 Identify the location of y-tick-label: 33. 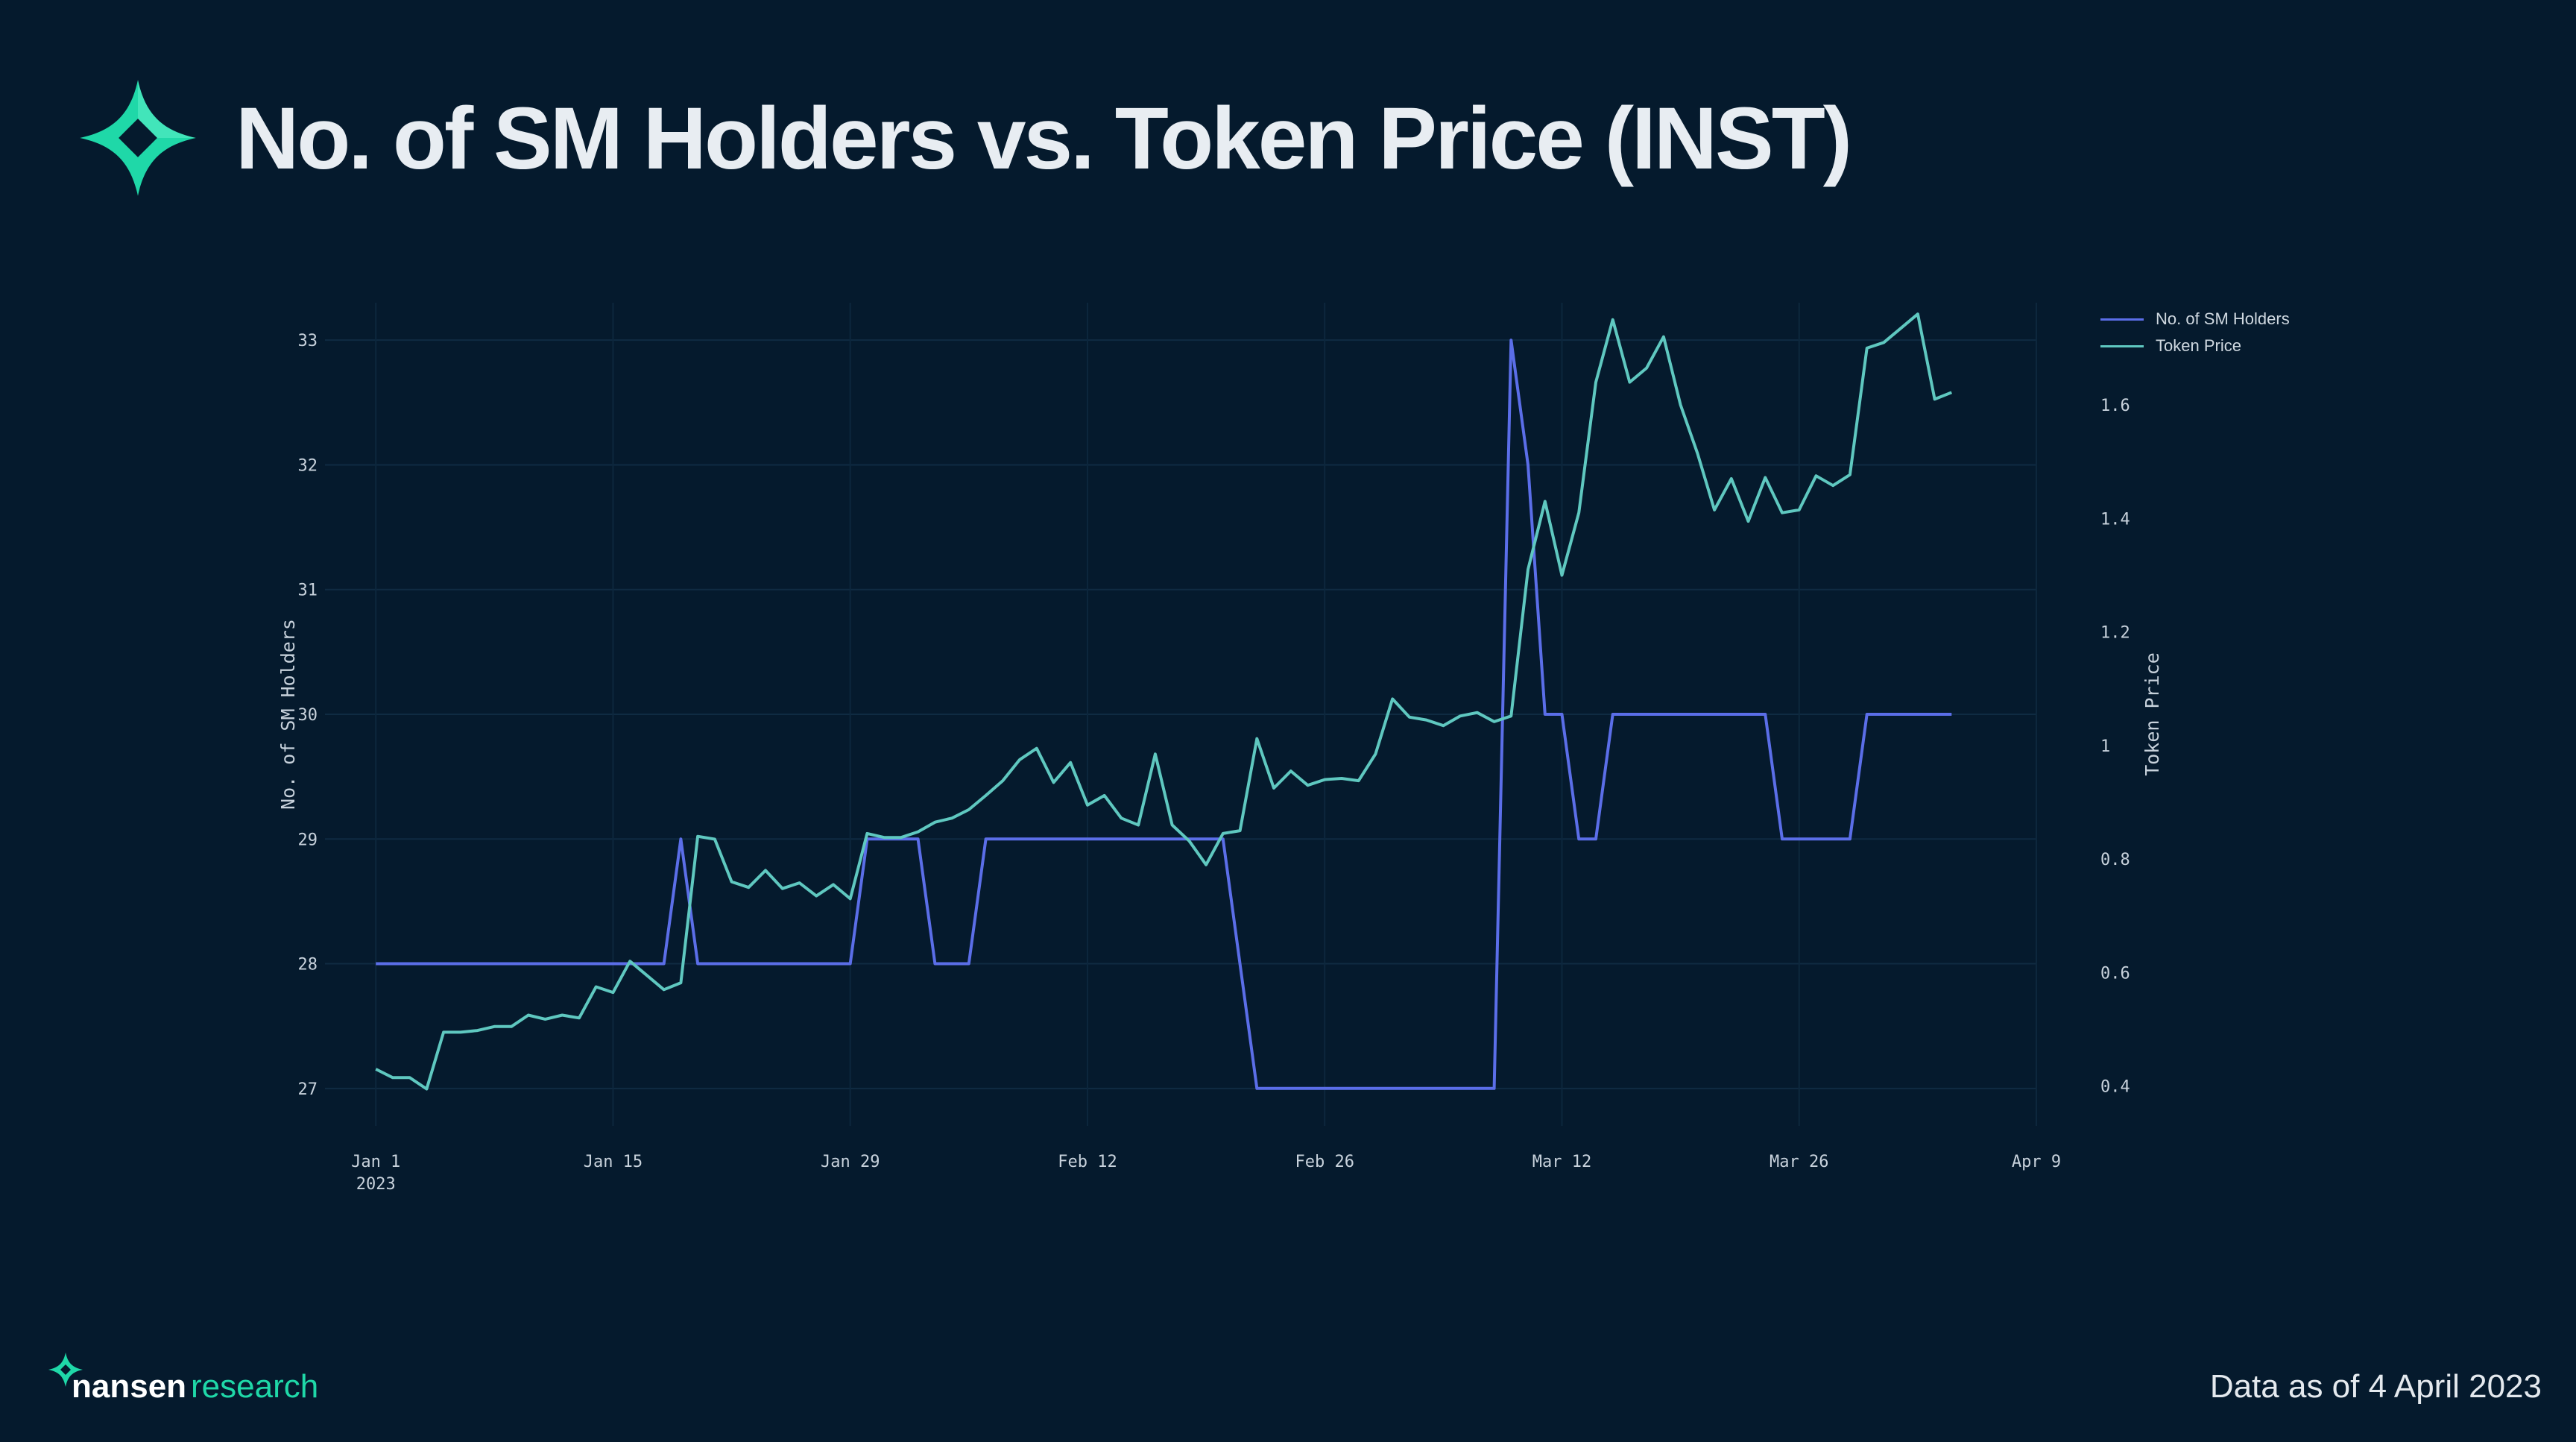
(308, 341).